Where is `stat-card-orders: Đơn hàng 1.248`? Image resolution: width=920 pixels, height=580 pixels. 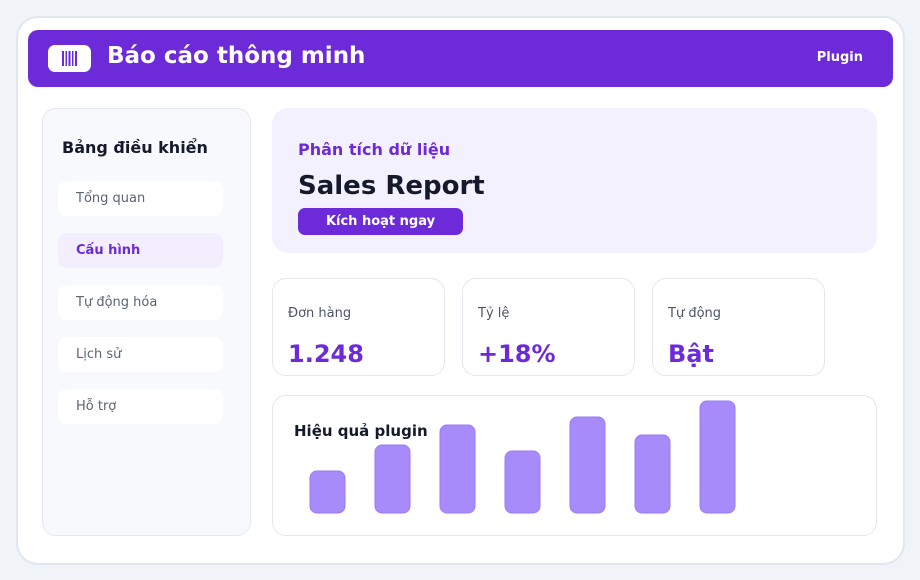 stat-card-orders: Đơn hàng 1.248 is located at coordinates (358, 327).